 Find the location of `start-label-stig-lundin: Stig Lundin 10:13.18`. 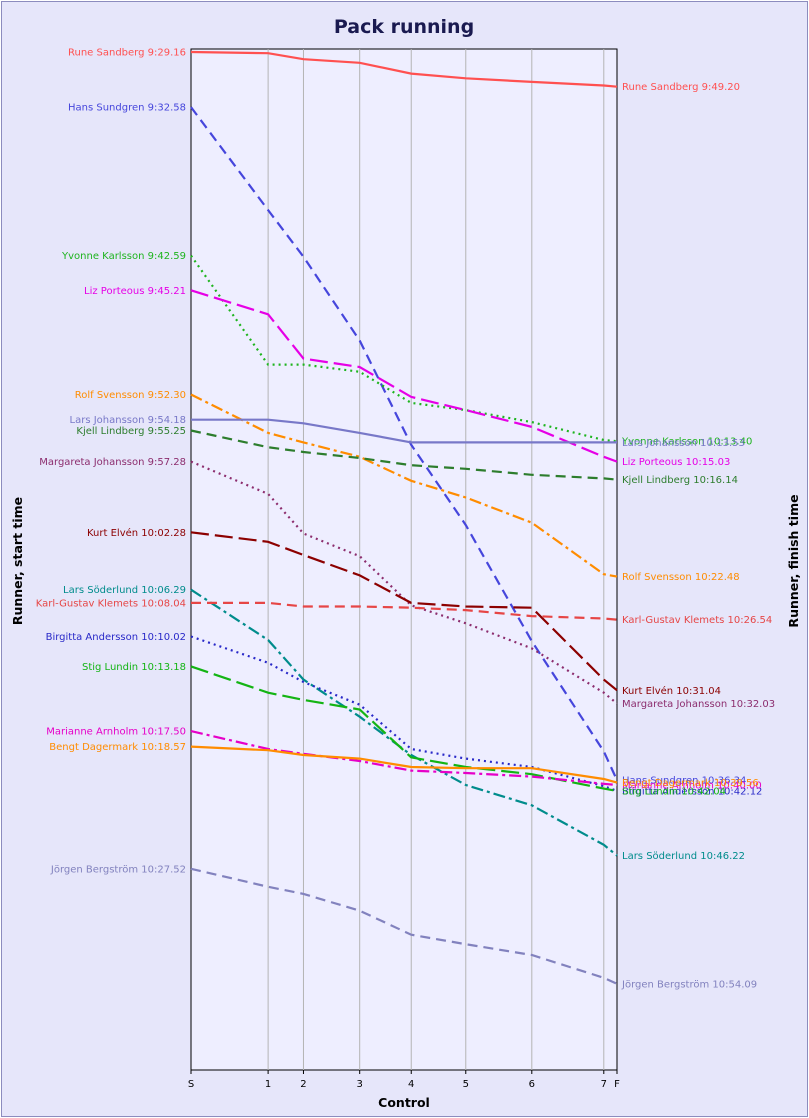

start-label-stig-lundin: Stig Lundin 10:13.18 is located at coordinates (134, 667).